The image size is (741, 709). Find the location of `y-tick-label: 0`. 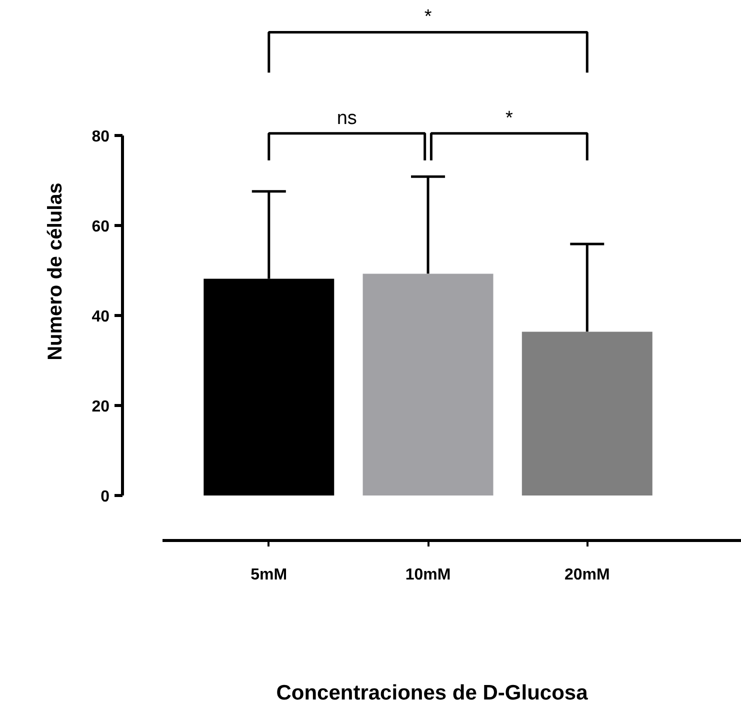

y-tick-label: 0 is located at coordinates (105, 497).